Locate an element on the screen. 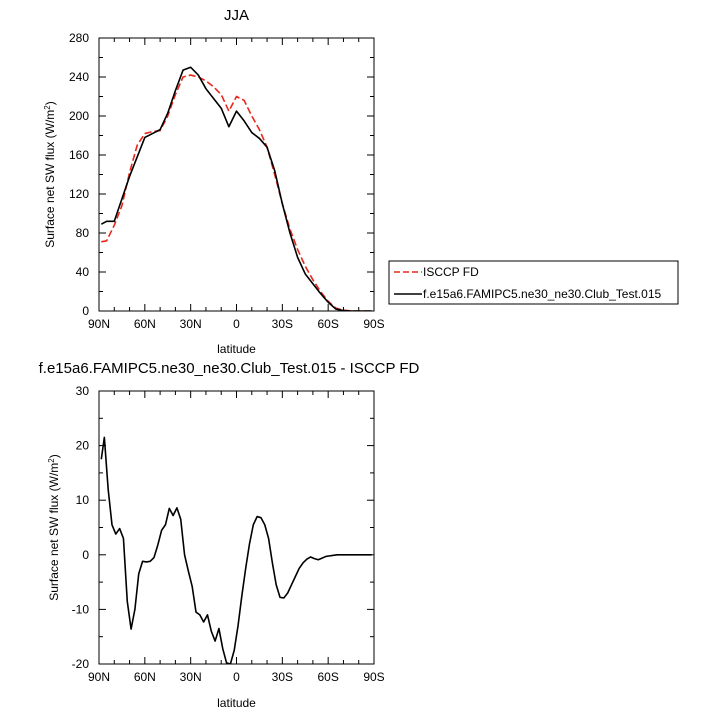 Image resolution: width=719 pixels, height=717 pixels. bottom-y-tick-label: -10 is located at coordinates (81, 609).